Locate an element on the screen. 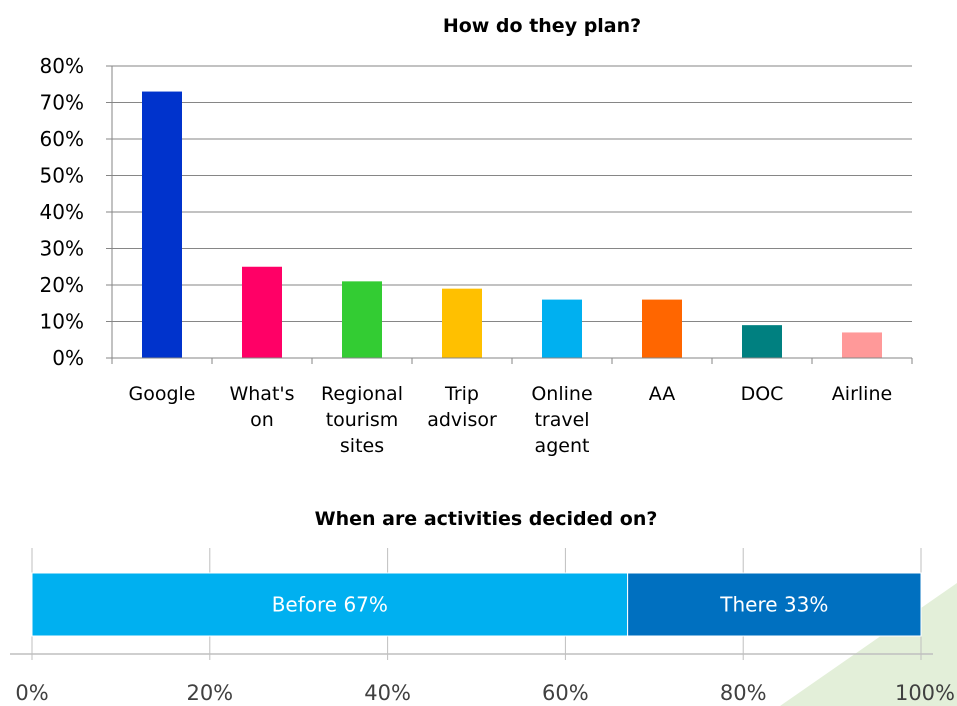 This screenshot has width=957, height=706. category-label: Regional tourism sites is located at coordinates (362, 420).